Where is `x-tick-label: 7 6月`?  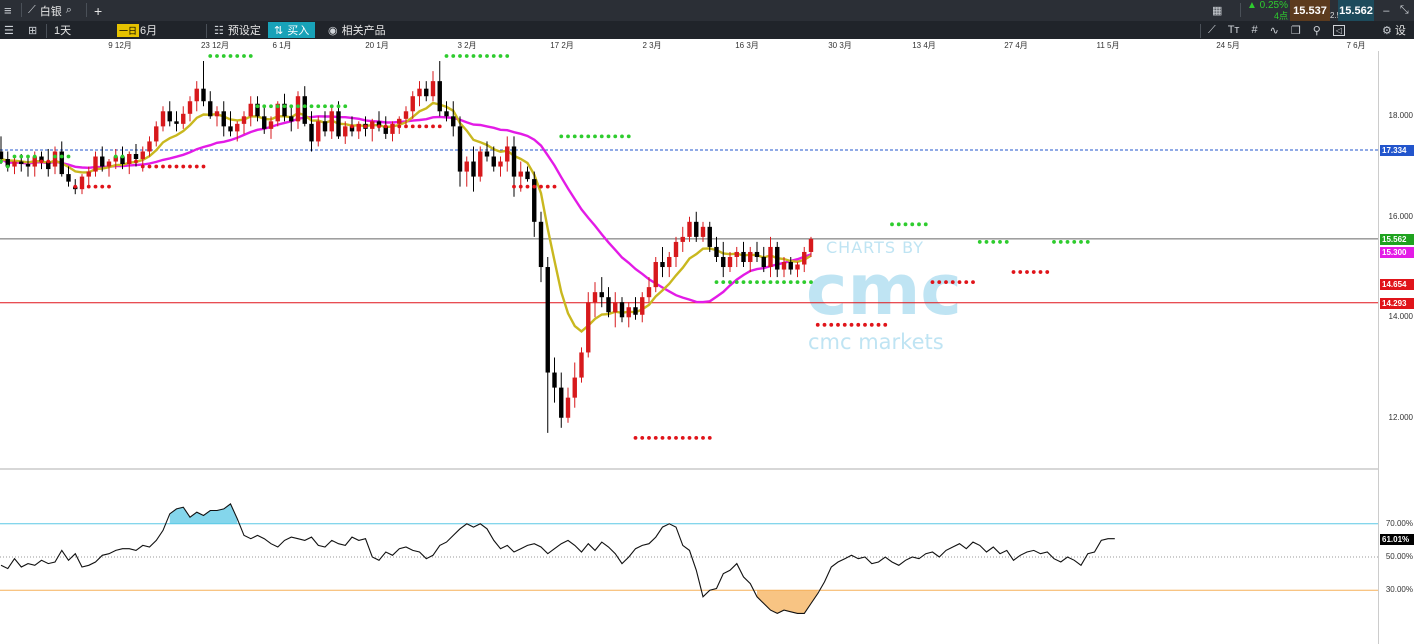
x-tick-label: 7 6月 is located at coordinates (1356, 45).